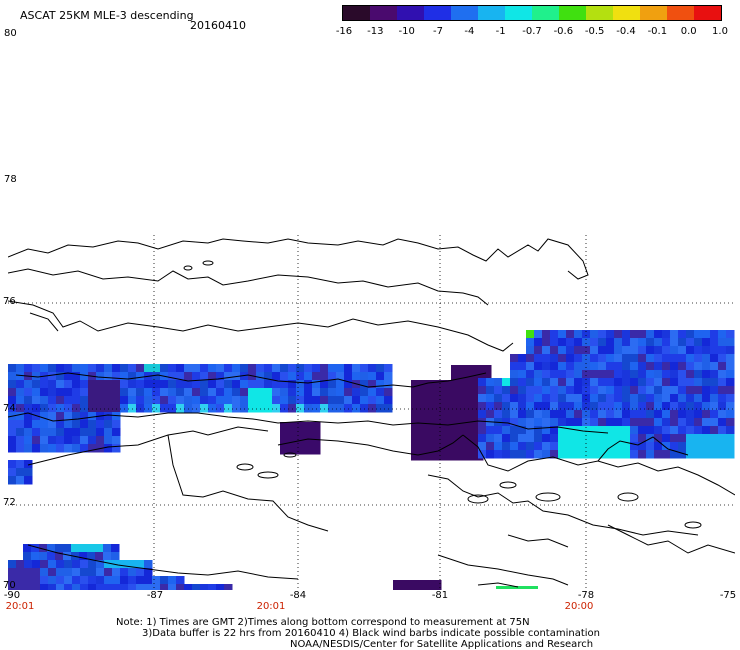 This screenshot has height=650, width=740. What do you see at coordinates (500, 31) in the screenshot?
I see `color-scale-tick-label: -1` at bounding box center [500, 31].